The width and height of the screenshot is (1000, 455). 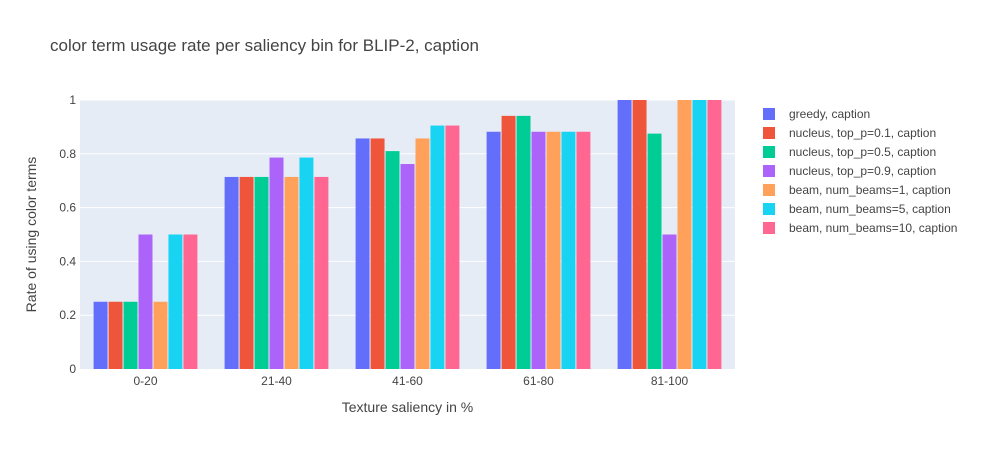 I want to click on legend-item-label: beam, num_beams=1, caption, so click(x=870, y=190).